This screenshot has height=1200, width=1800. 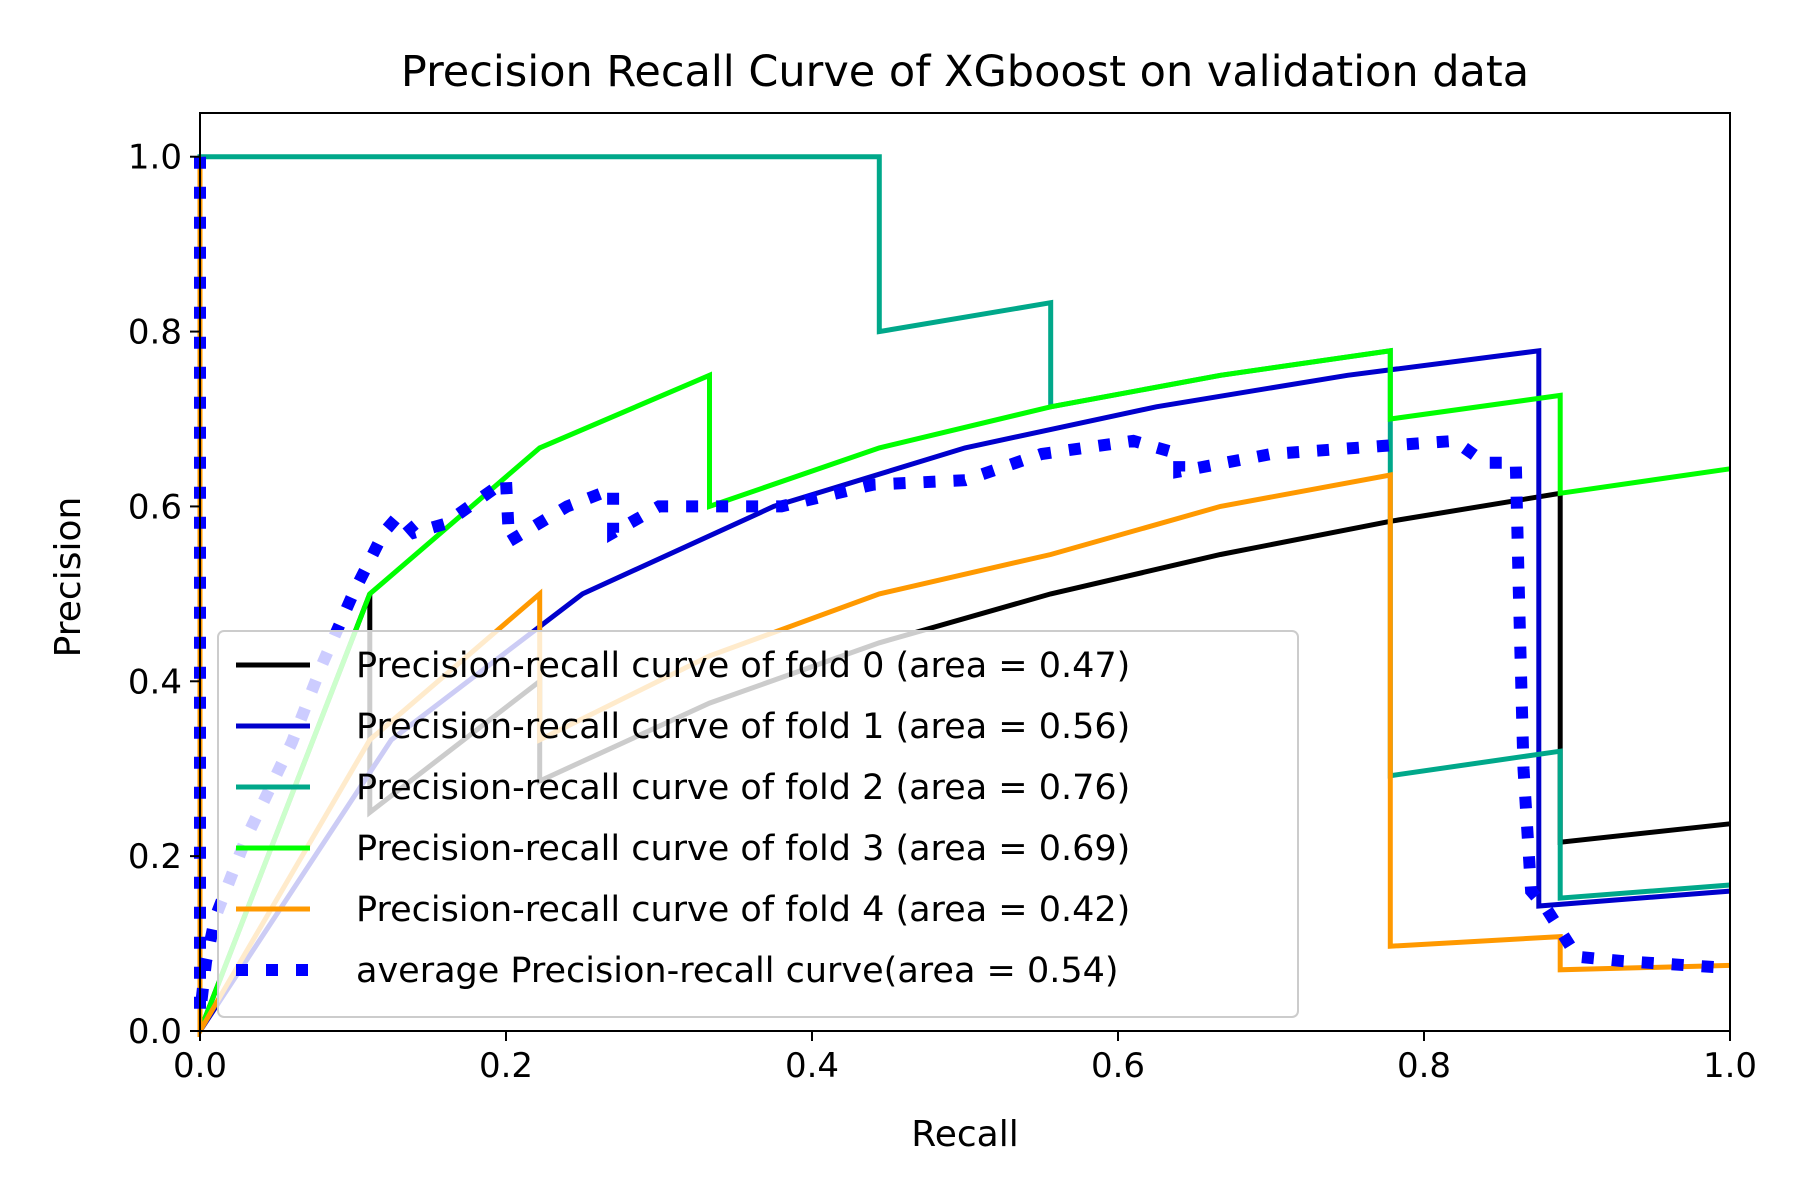 What do you see at coordinates (164, 595) in the screenshot?
I see `y-axis-ticks: 0.0 0.2 0.4 0.6 0.8 1.0` at bounding box center [164, 595].